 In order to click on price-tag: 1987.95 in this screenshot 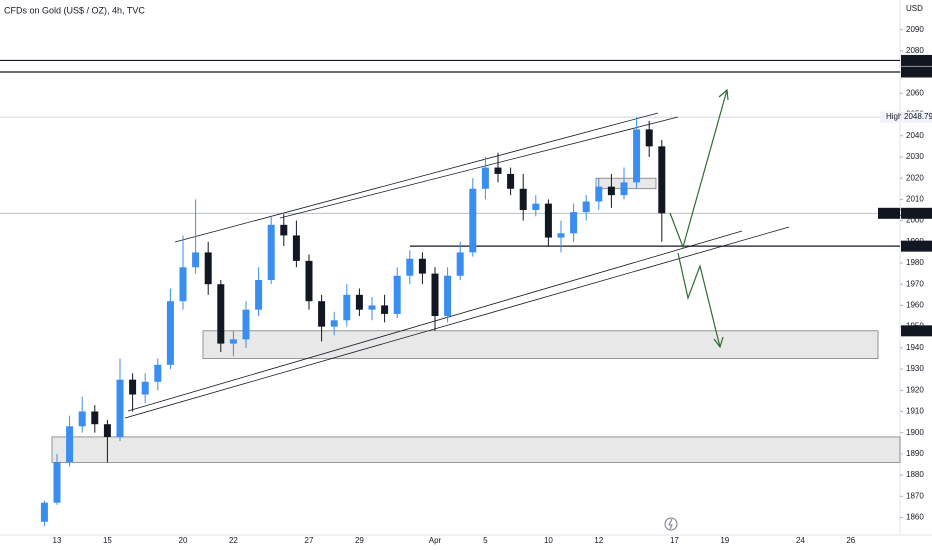, I will do `click(918, 245)`.